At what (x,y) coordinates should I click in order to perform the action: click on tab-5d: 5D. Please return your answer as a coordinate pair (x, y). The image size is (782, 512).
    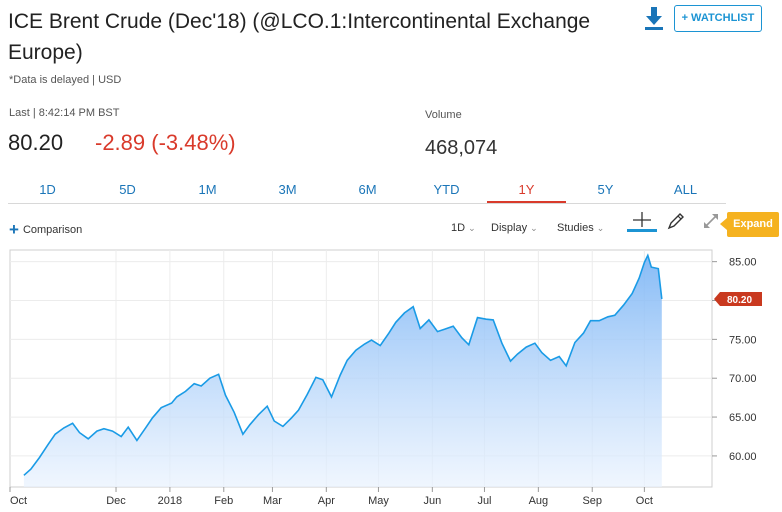
    Looking at the image, I should click on (127, 189).